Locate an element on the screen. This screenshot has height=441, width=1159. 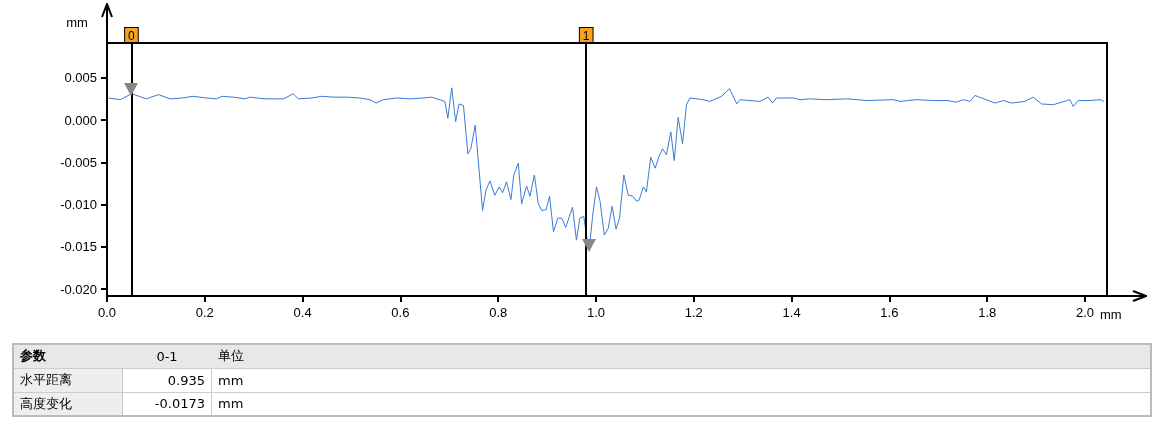
text: 单位 is located at coordinates (681, 356).